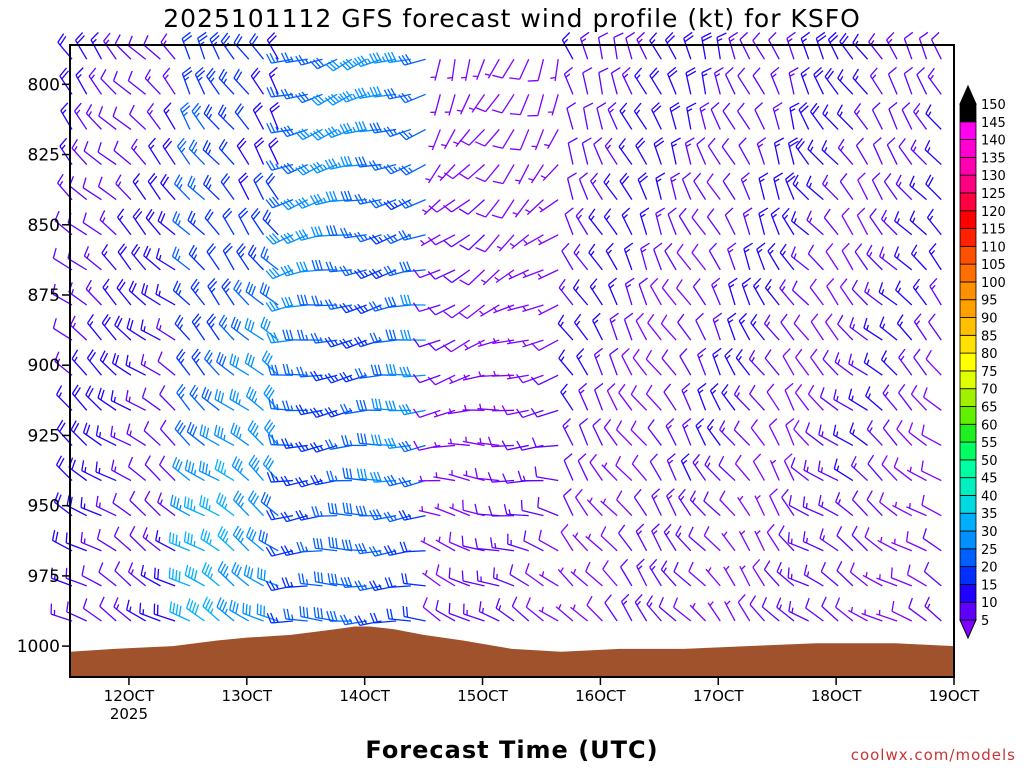  Describe the element at coordinates (44, 226) in the screenshot. I see `y-tick-label: 850` at that location.